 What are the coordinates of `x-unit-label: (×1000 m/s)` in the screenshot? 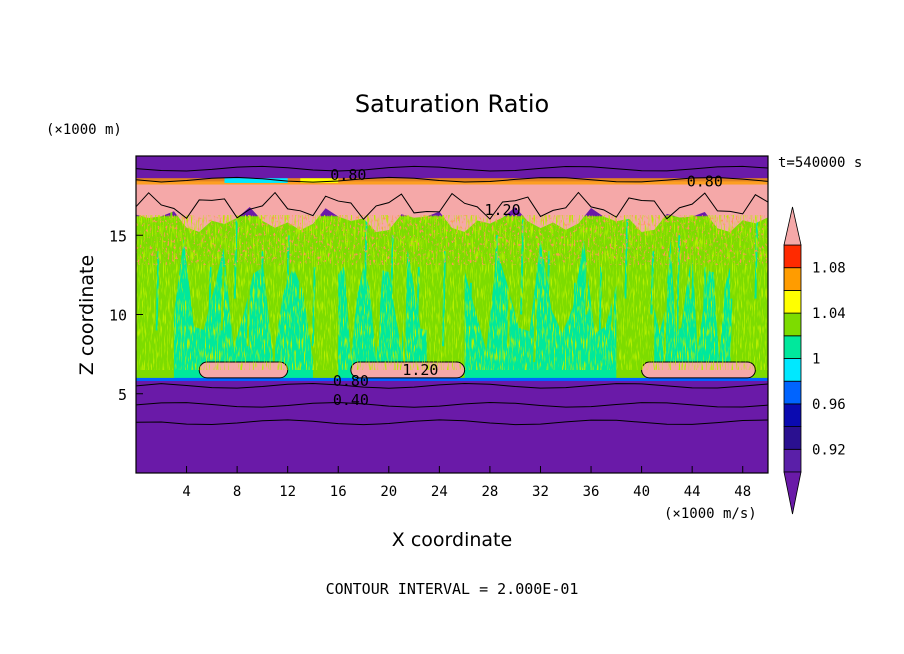 It's located at (710, 514).